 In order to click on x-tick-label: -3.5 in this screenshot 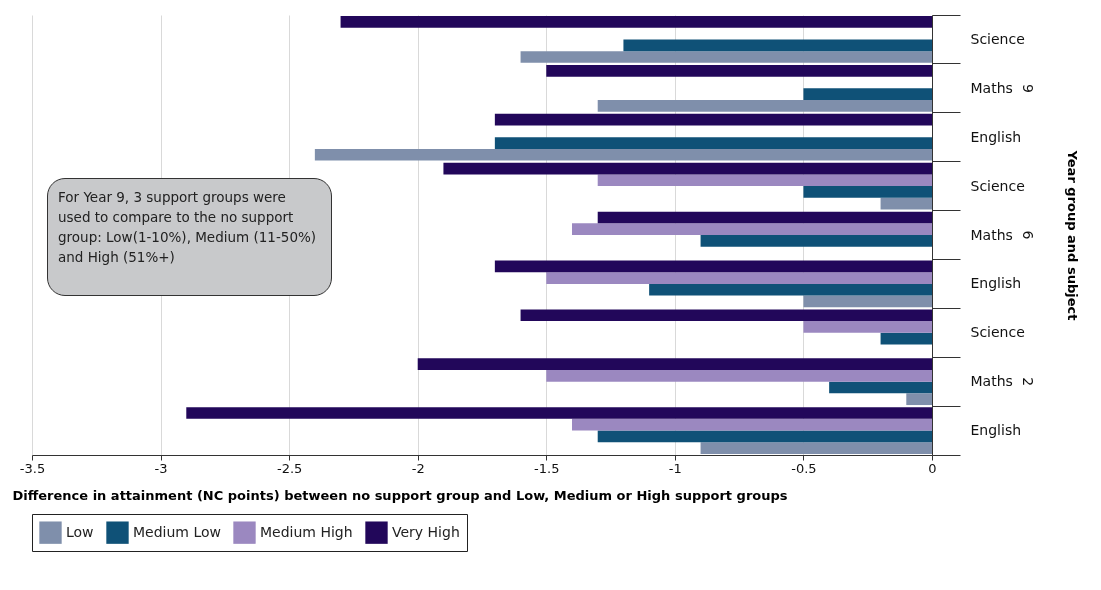, I will do `click(32, 468)`.